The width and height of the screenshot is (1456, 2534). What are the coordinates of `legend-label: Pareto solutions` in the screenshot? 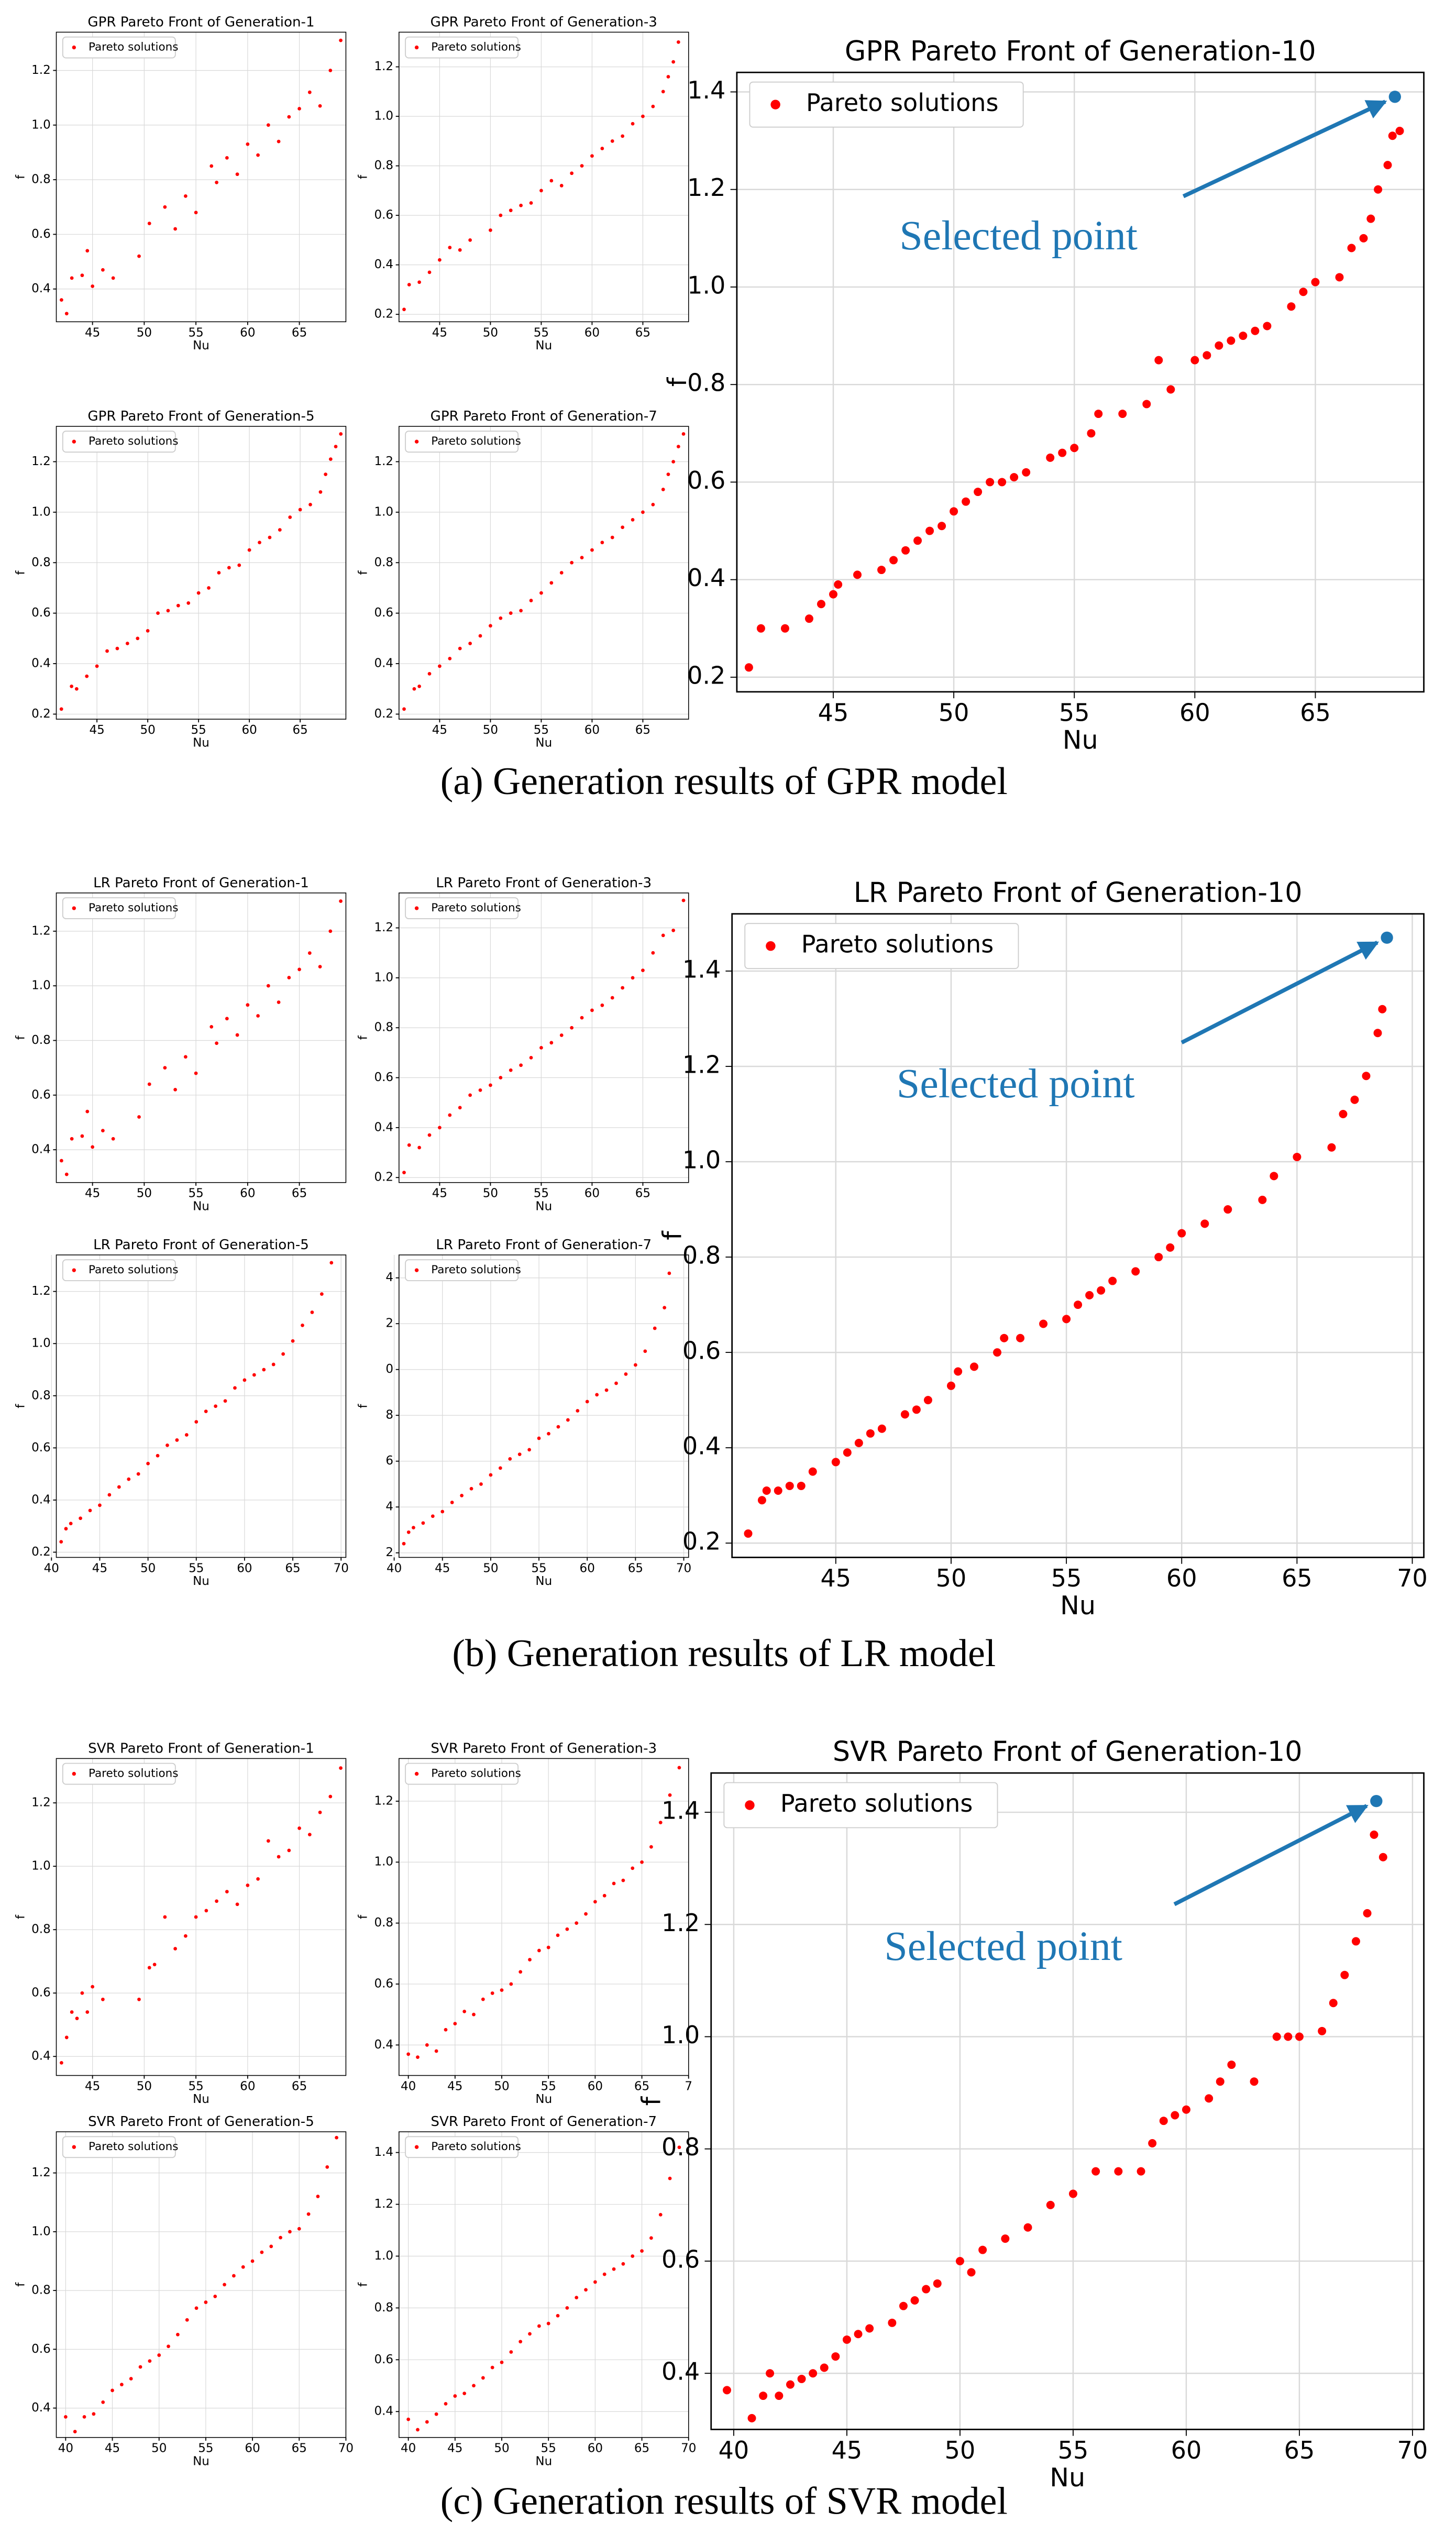 It's located at (476, 1774).